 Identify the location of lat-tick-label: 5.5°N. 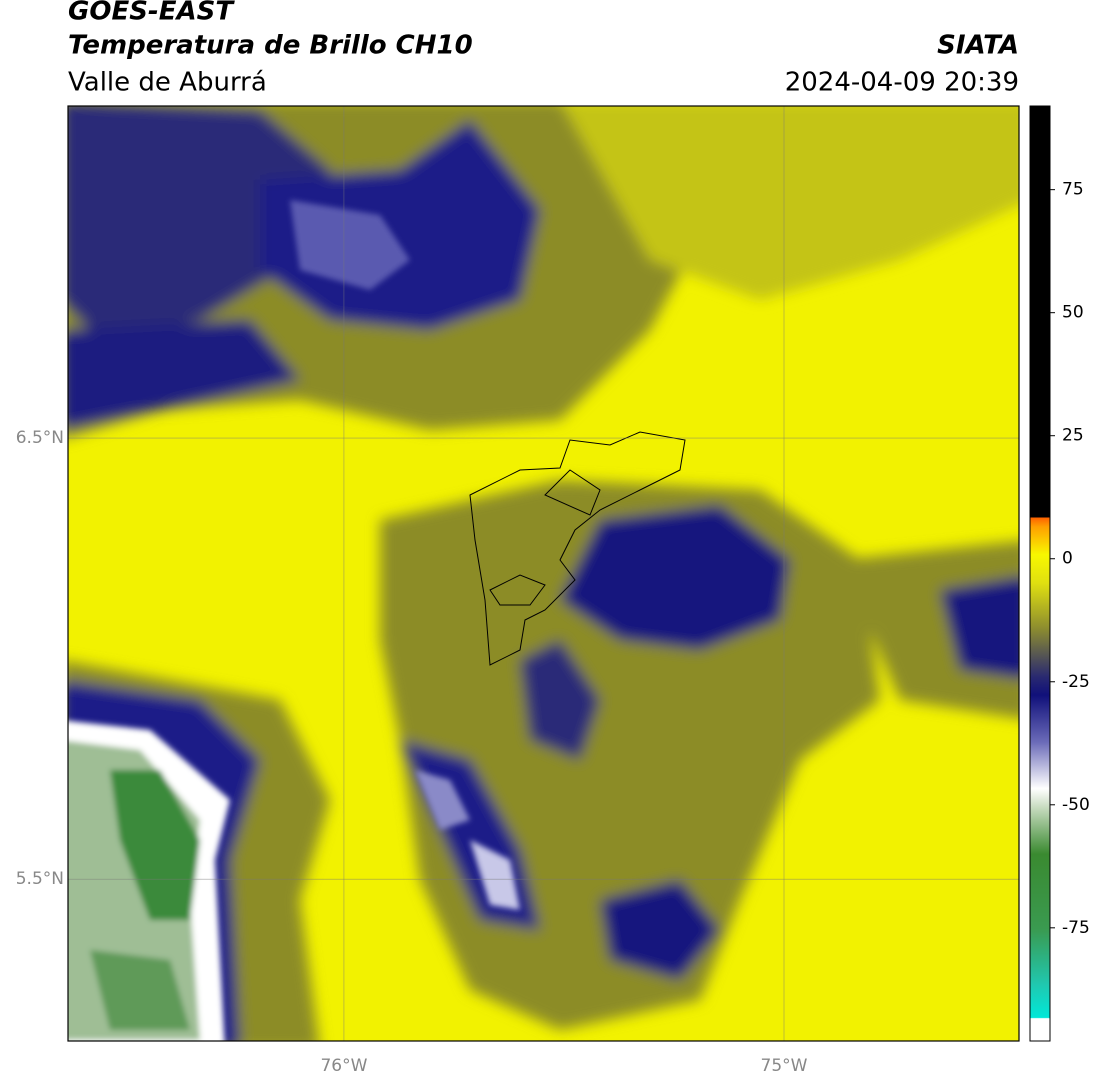
(40, 879).